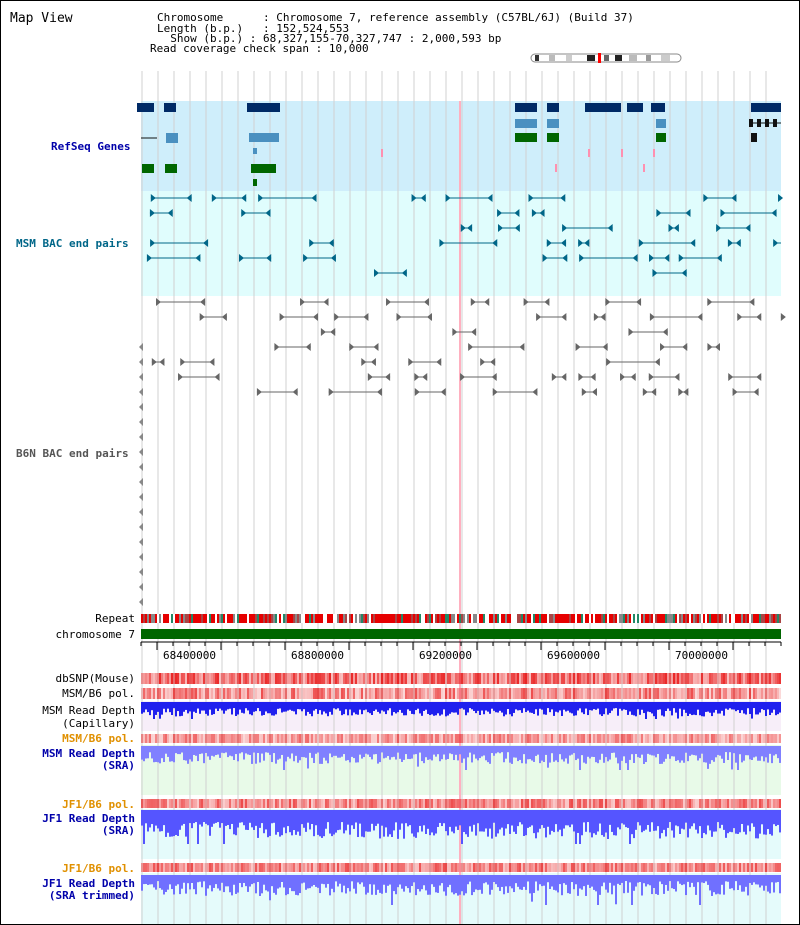 The width and height of the screenshot is (800, 925). Describe the element at coordinates (72, 243) in the screenshot. I see `track-label-msm-bac: MSM BAC end pairs` at that location.